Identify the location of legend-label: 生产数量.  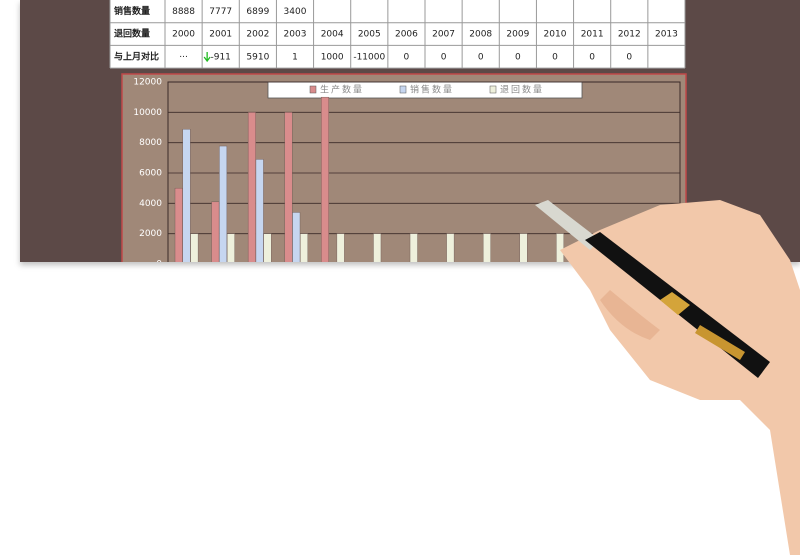
(342, 90).